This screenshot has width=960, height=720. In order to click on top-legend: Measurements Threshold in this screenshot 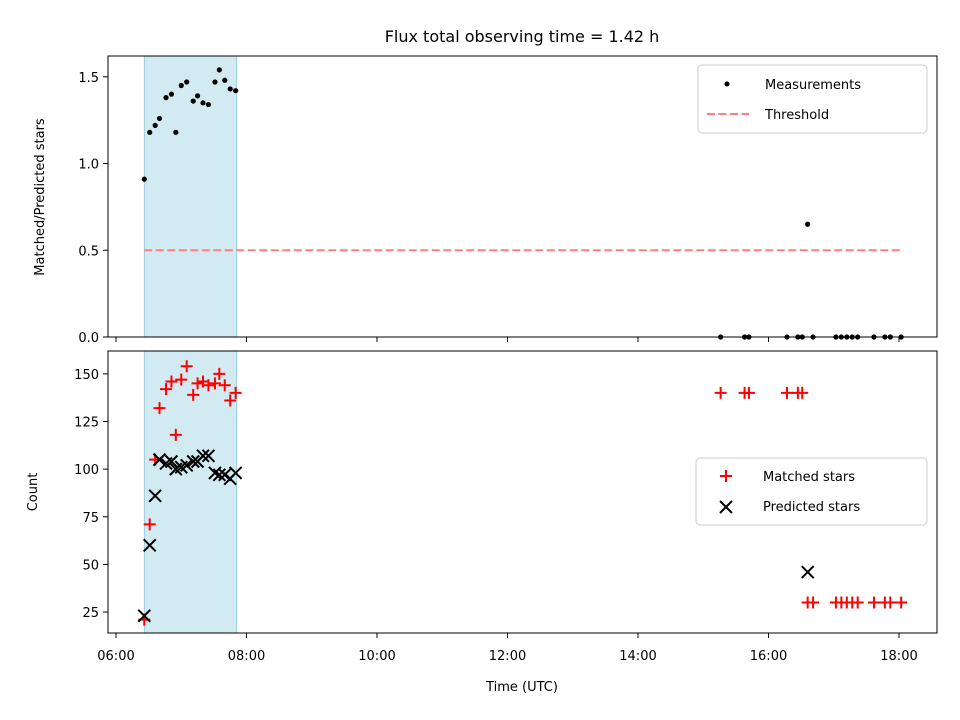, I will do `click(812, 99)`.